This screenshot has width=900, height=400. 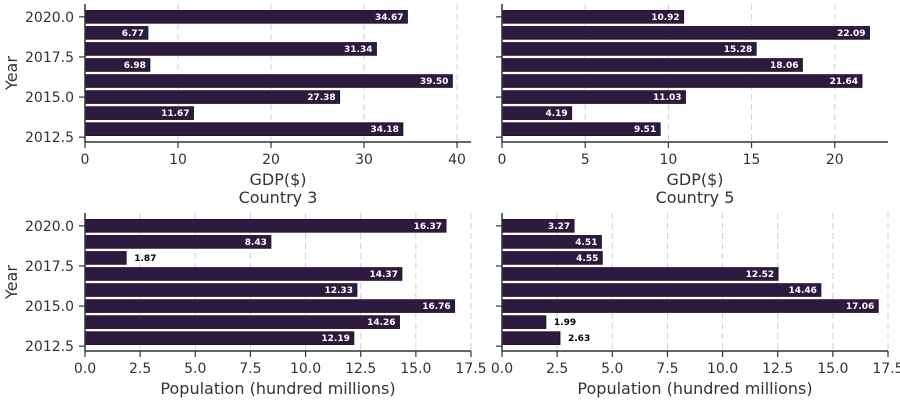 What do you see at coordinates (665, 18) in the screenshot?
I see `bar-value-label: 10.92` at bounding box center [665, 18].